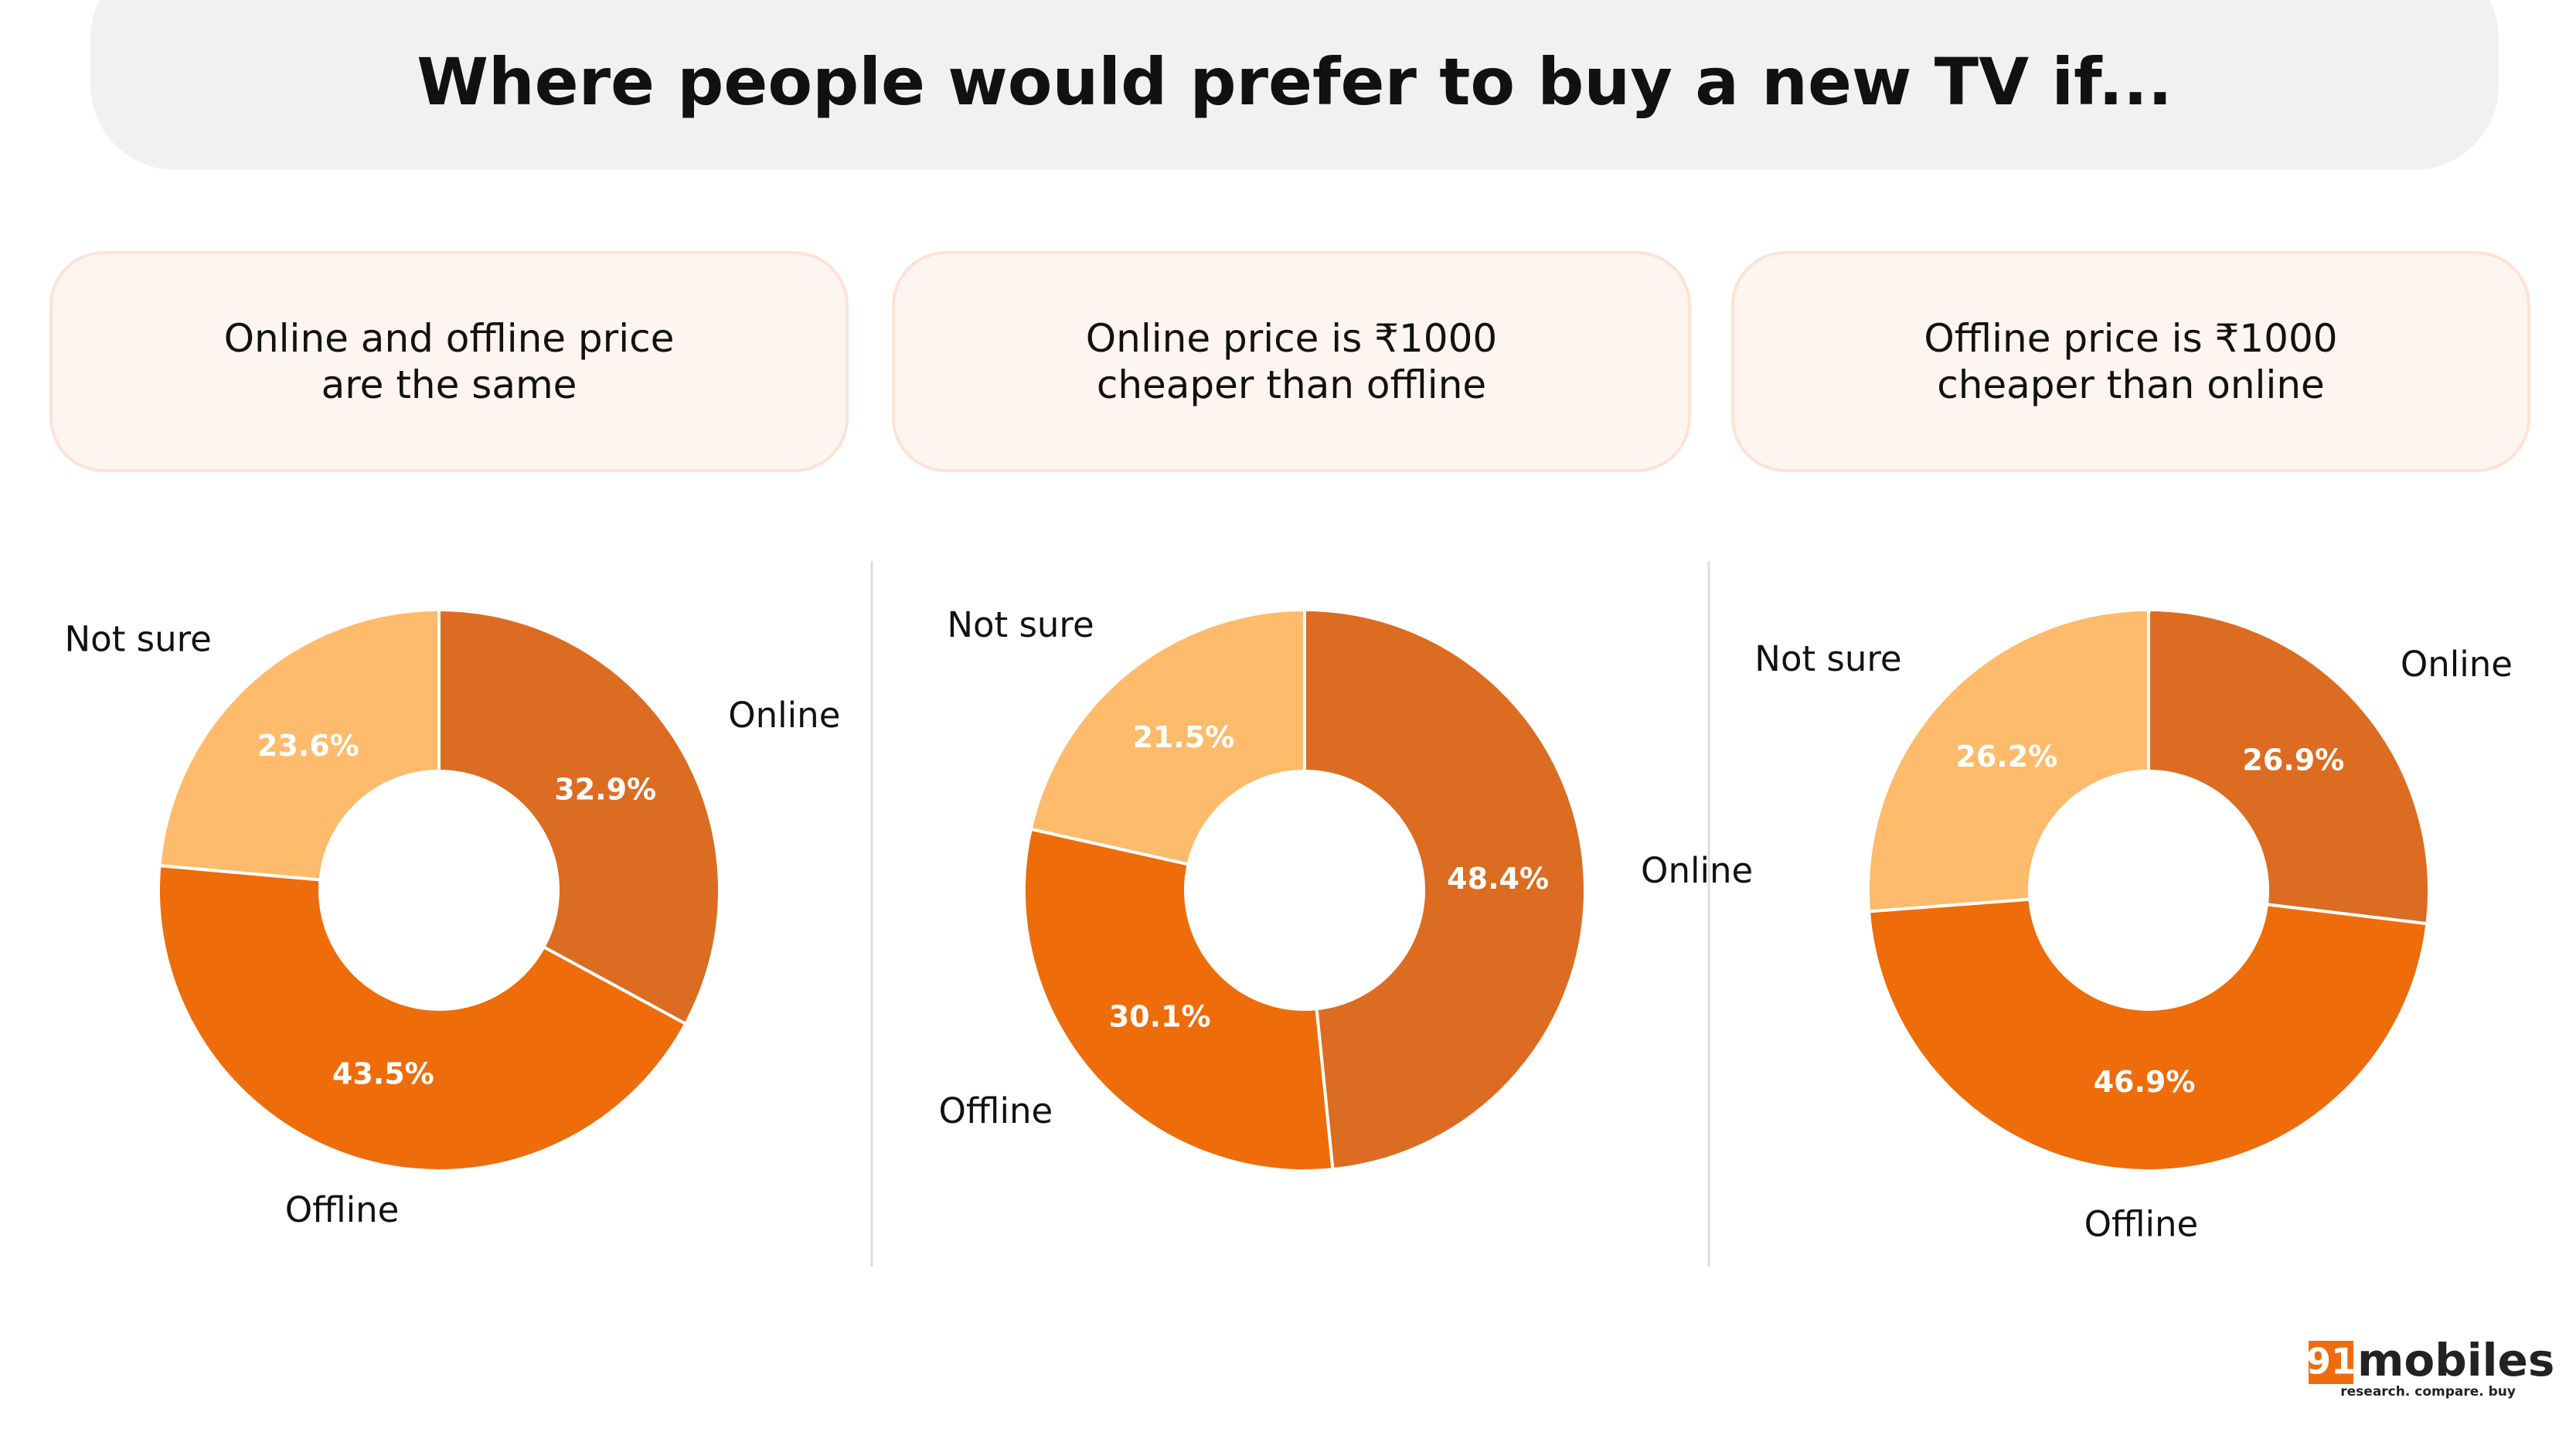  I want to click on value-label: 23.6%, so click(308, 746).